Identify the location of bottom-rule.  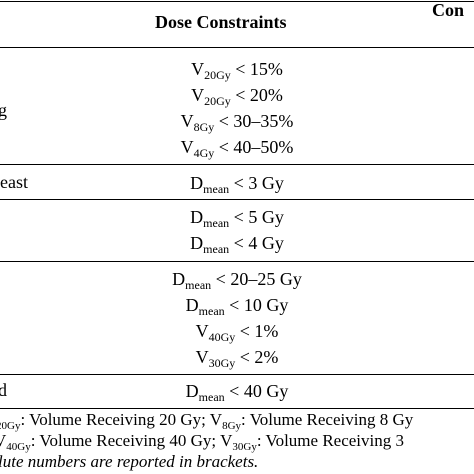
(237, 408).